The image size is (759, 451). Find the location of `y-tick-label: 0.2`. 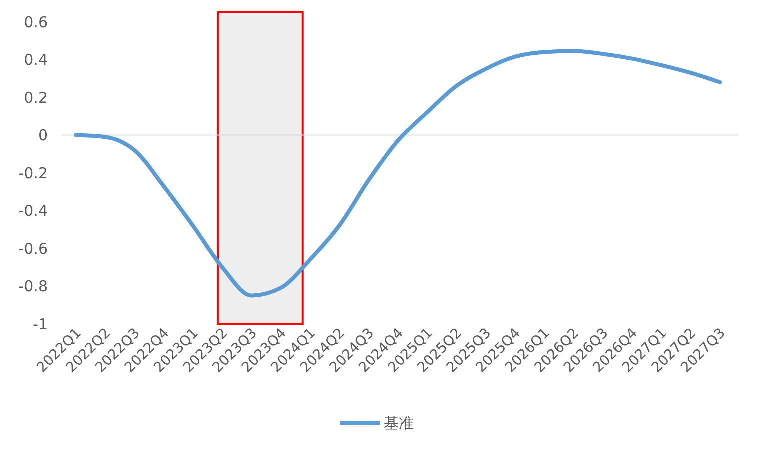

y-tick-label: 0.2 is located at coordinates (36, 97).